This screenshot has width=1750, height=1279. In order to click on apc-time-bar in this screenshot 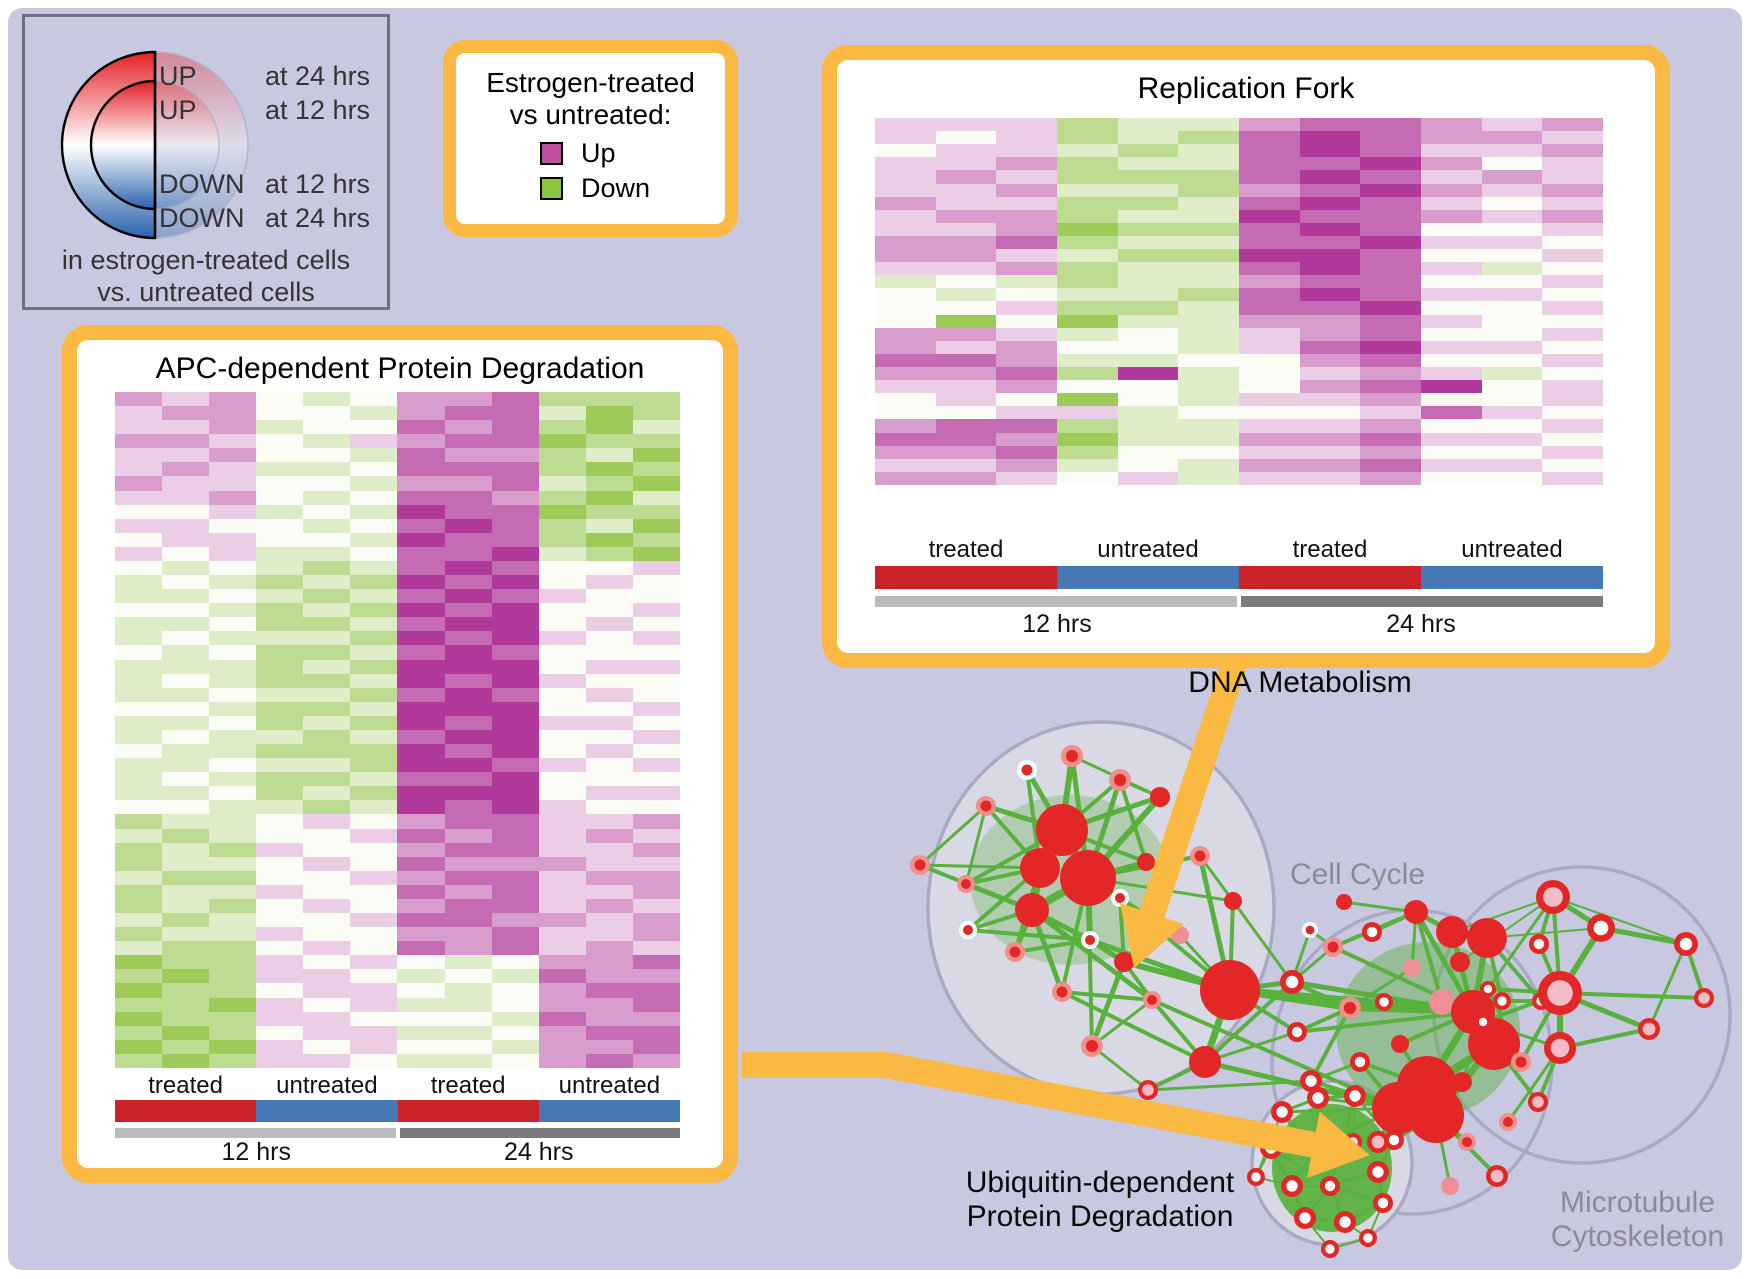, I will do `click(397, 1133)`.